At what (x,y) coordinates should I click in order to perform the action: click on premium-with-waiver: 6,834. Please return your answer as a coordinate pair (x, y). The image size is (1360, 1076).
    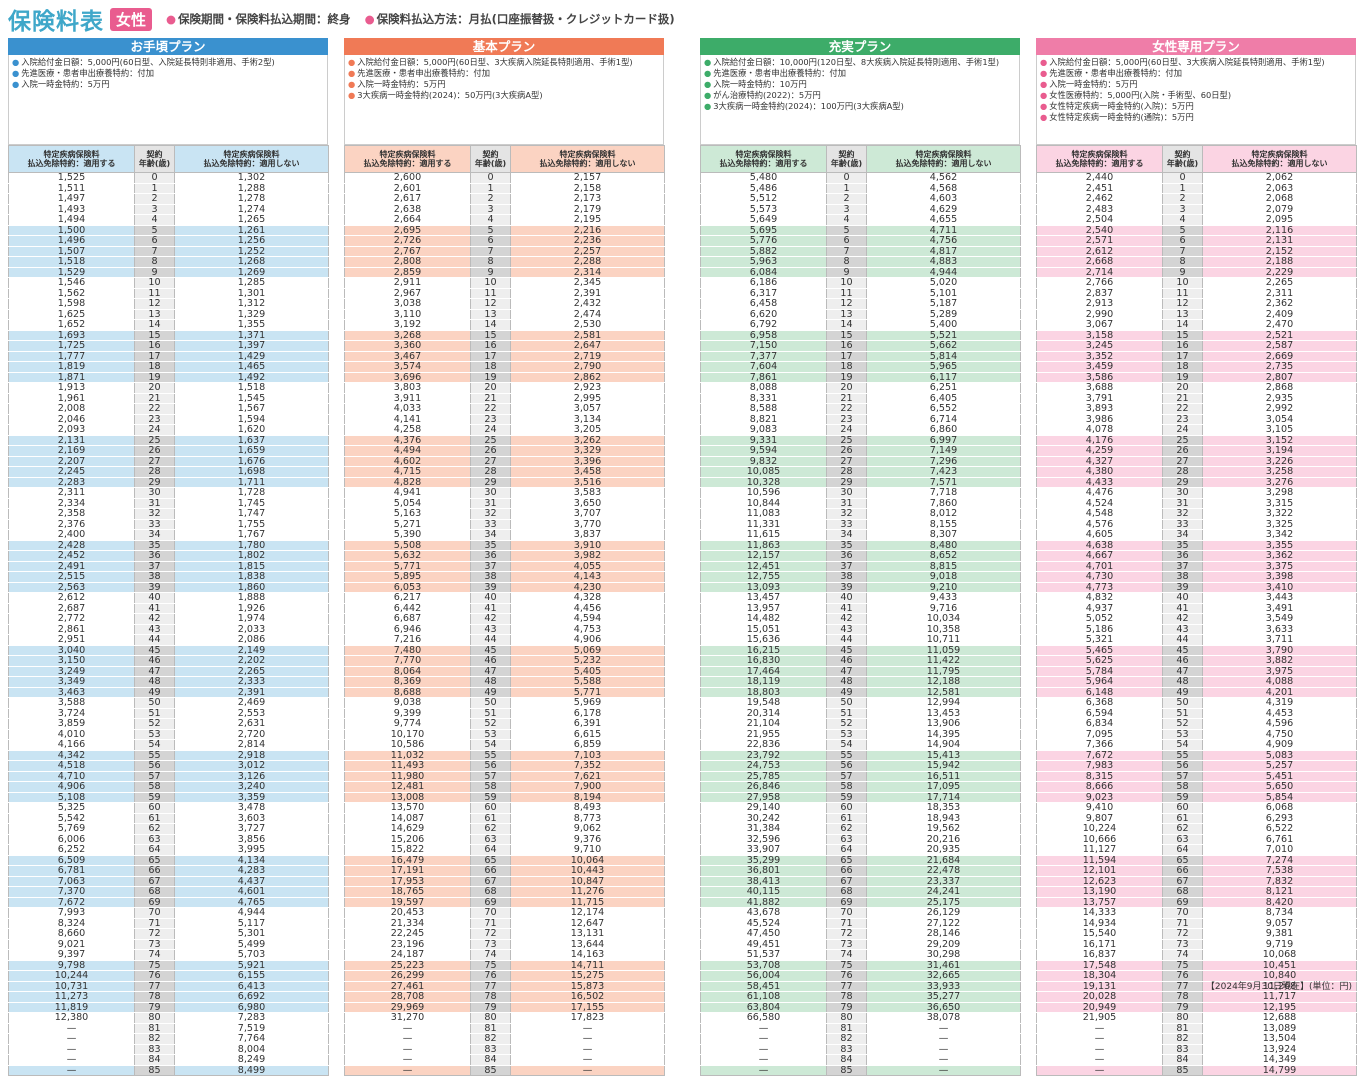
    Looking at the image, I should click on (1099, 724).